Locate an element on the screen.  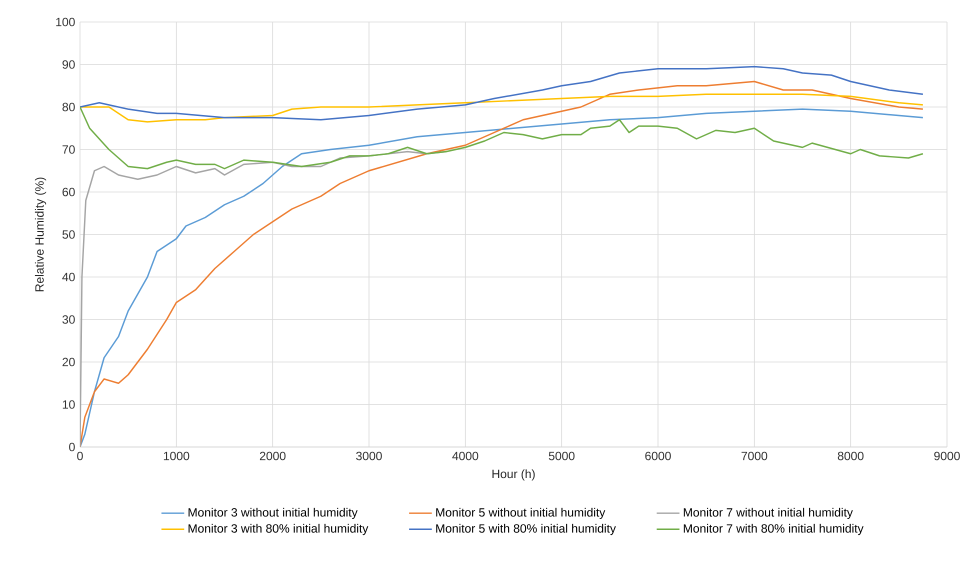
x-axis-title: Hour (h) is located at coordinates (513, 475).